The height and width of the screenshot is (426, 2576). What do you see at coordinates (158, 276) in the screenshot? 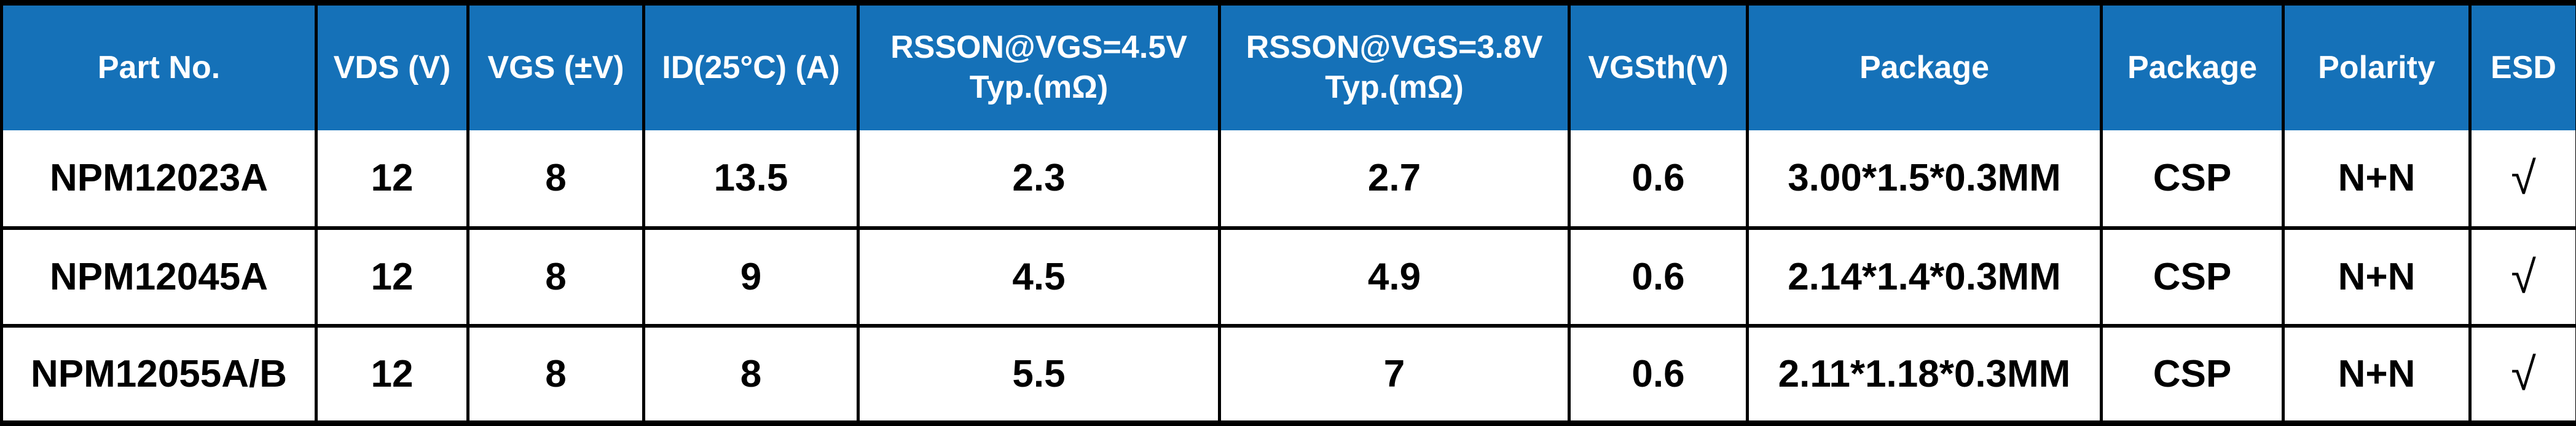
I see `cell-part-no: NPM12045A` at bounding box center [158, 276].